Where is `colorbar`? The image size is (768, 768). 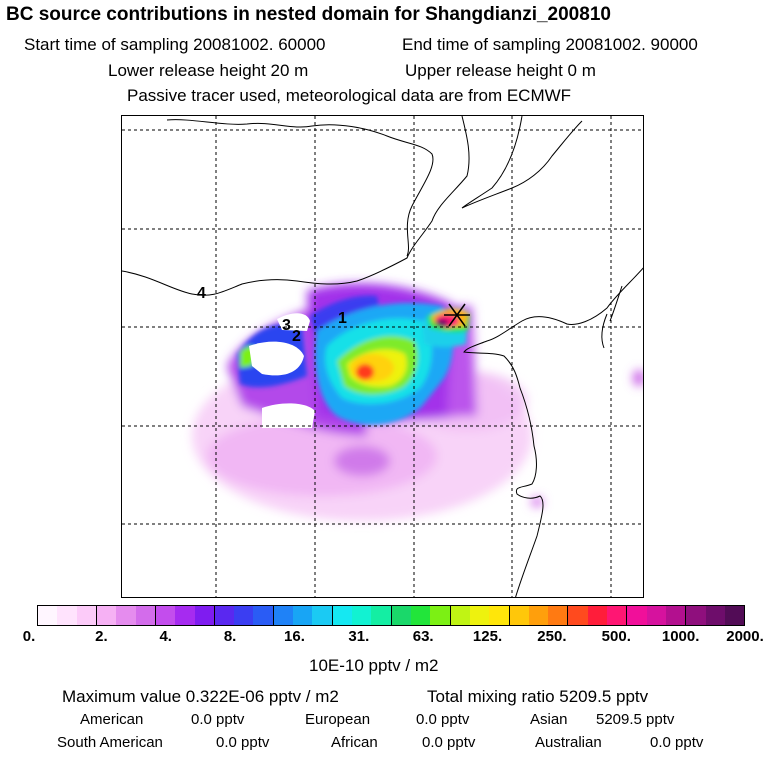 colorbar is located at coordinates (391, 615).